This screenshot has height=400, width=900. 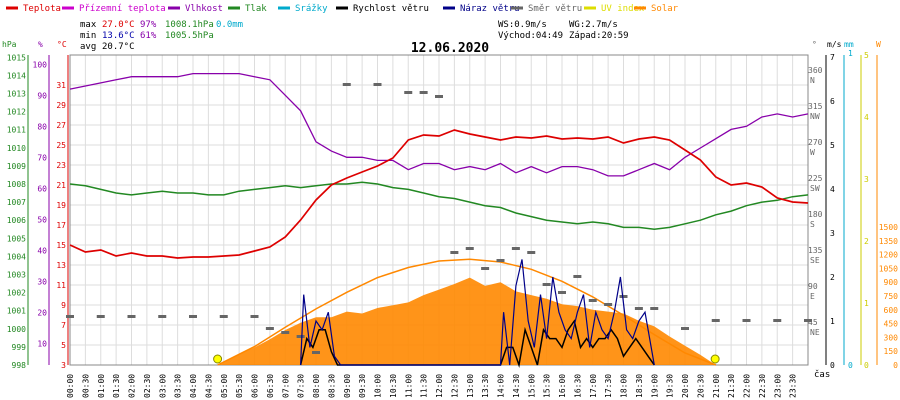 What do you see at coordinates (450, 48) in the screenshot?
I see `chart-title: 12.06.2020` at bounding box center [450, 48].